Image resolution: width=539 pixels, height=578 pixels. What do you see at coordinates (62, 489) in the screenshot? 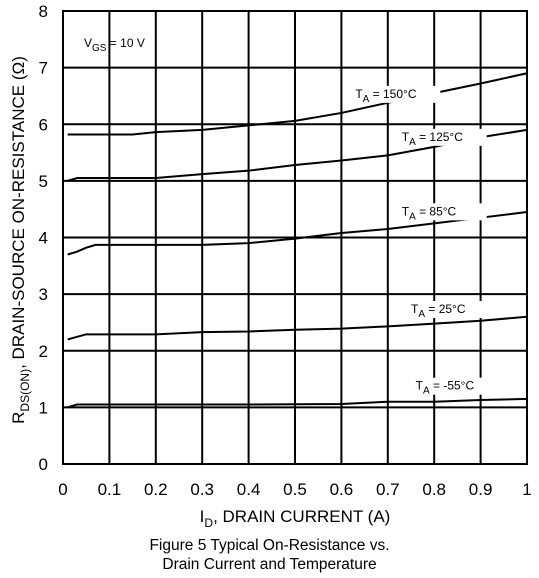
I see `x-tick-label: 0` at bounding box center [62, 489].